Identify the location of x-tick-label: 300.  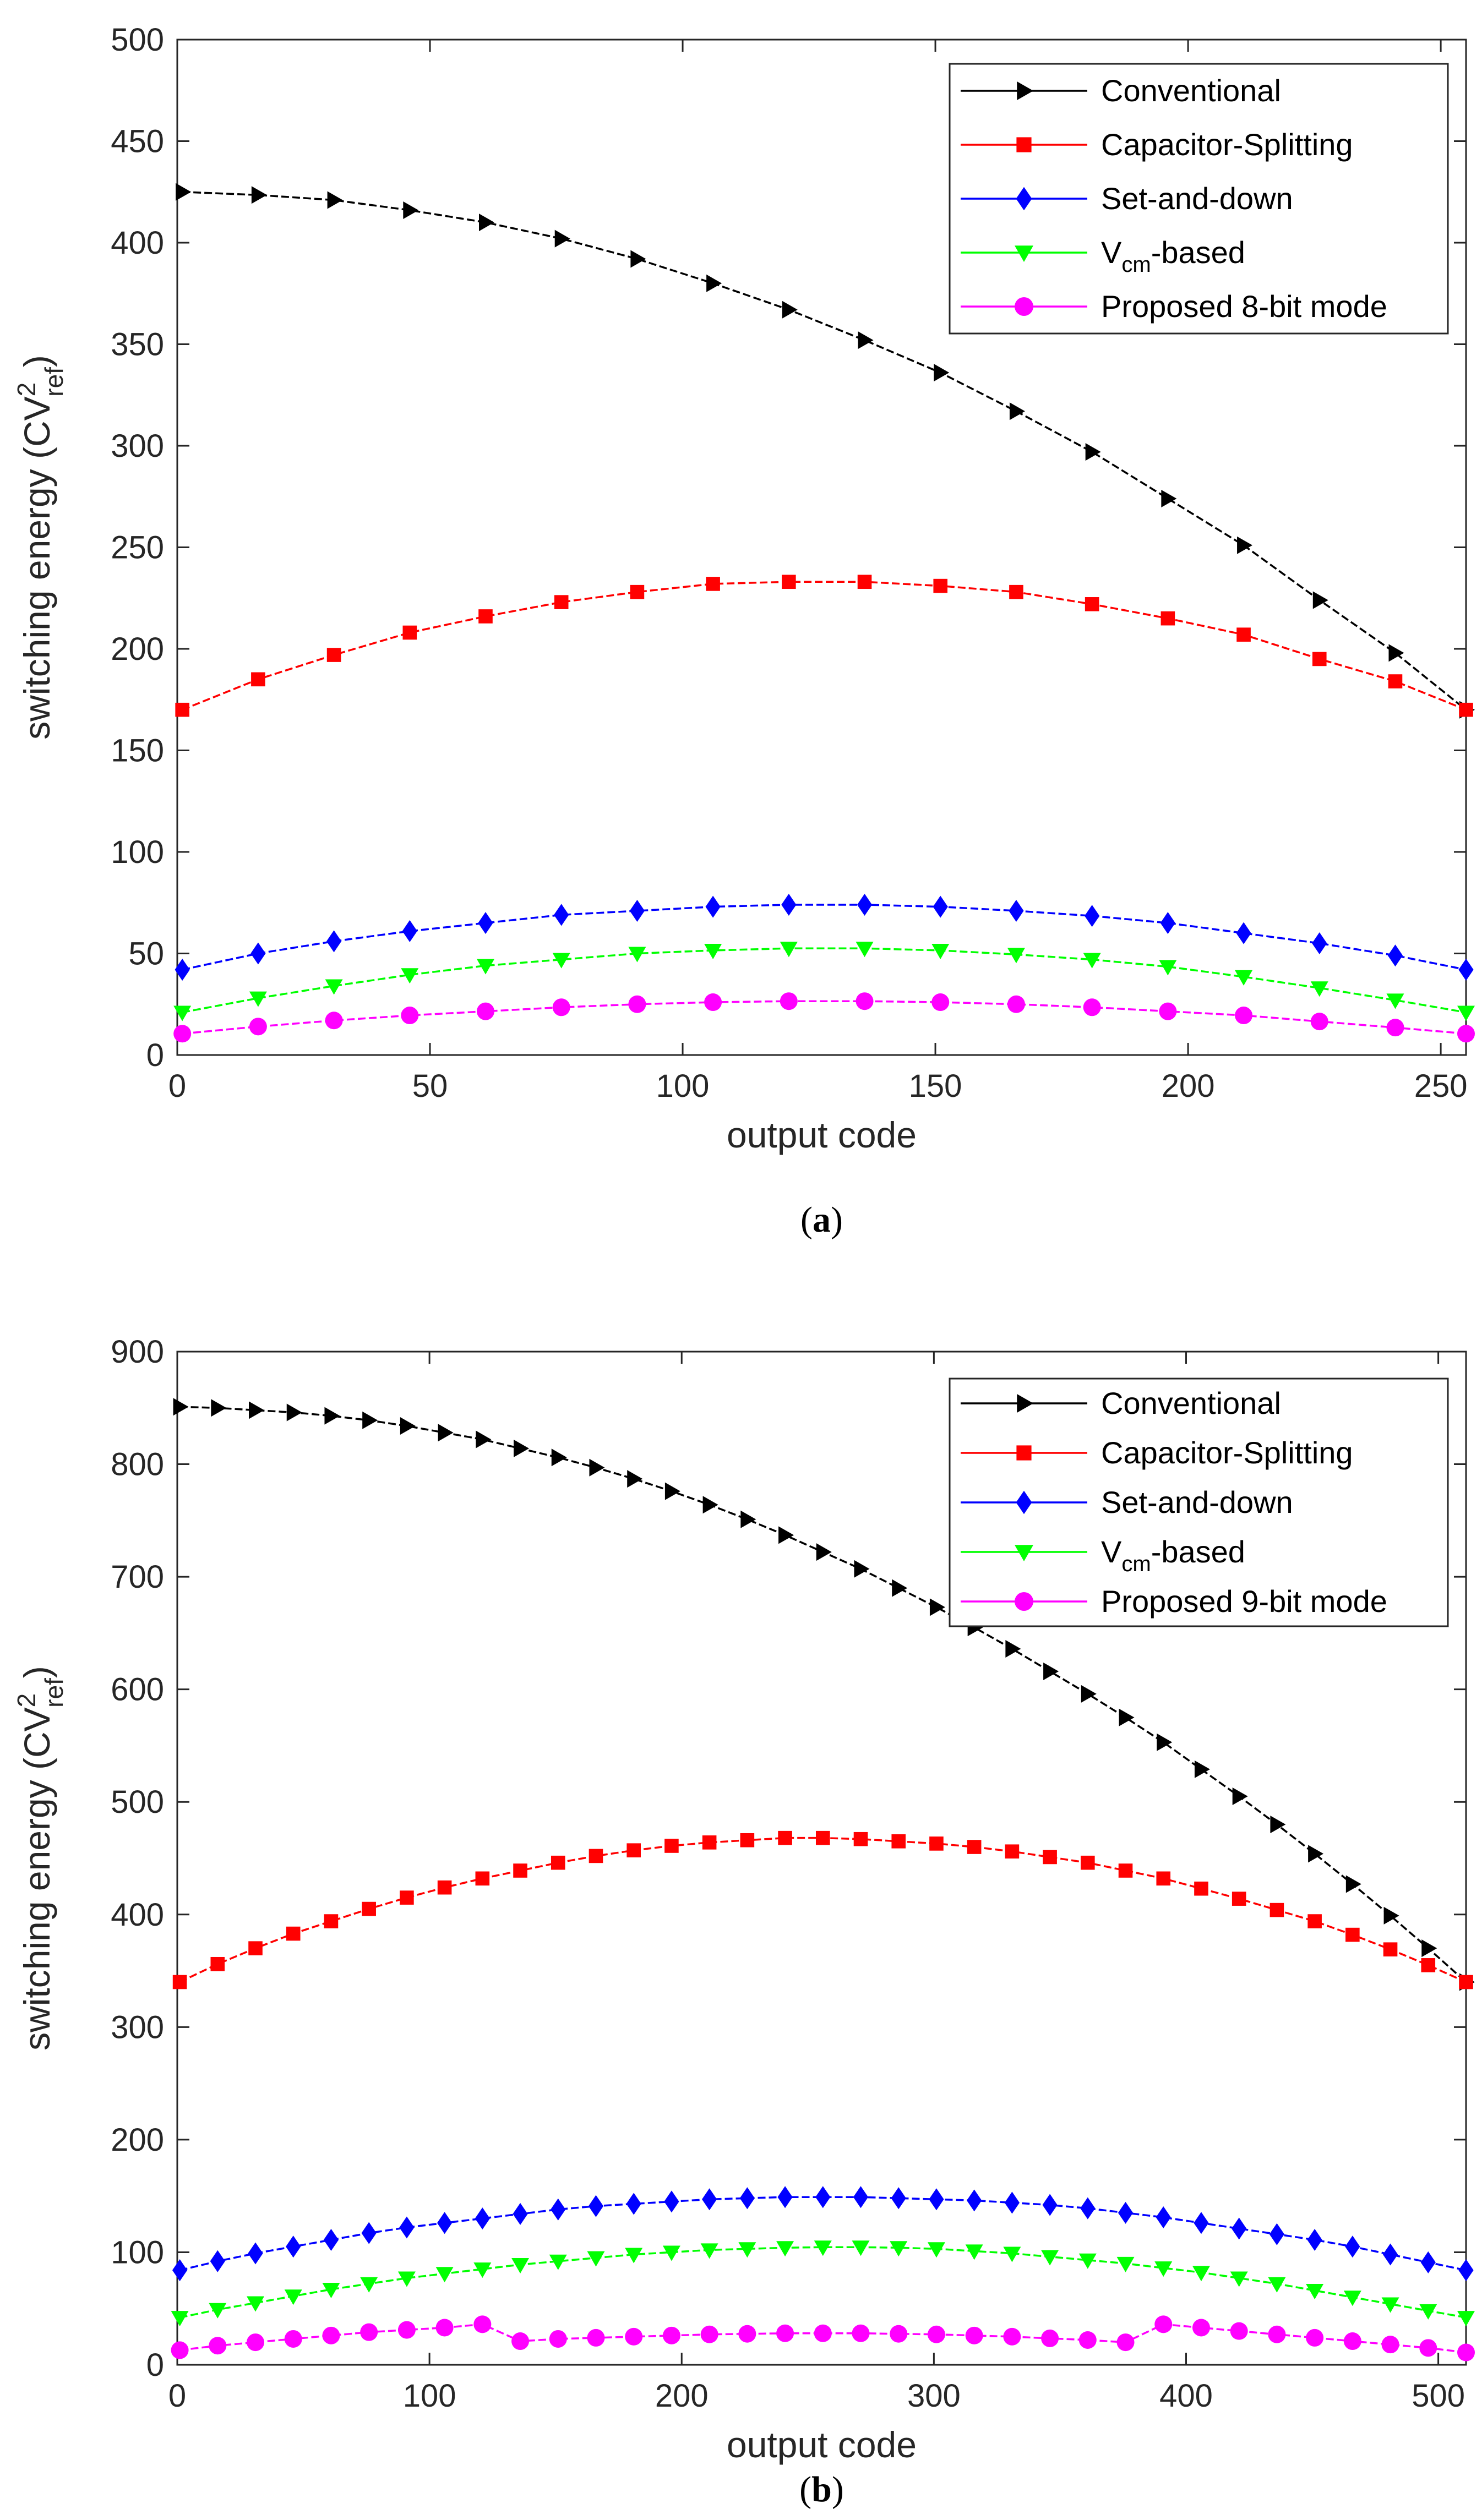
(934, 2396).